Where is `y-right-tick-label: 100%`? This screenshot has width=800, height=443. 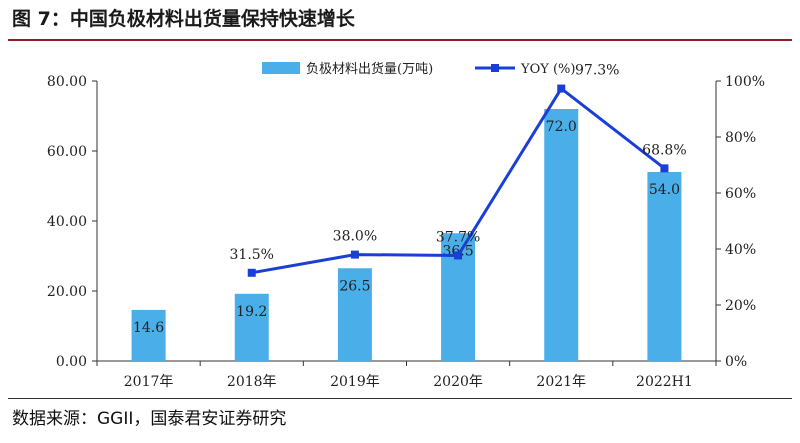 y-right-tick-label: 100% is located at coordinates (745, 82).